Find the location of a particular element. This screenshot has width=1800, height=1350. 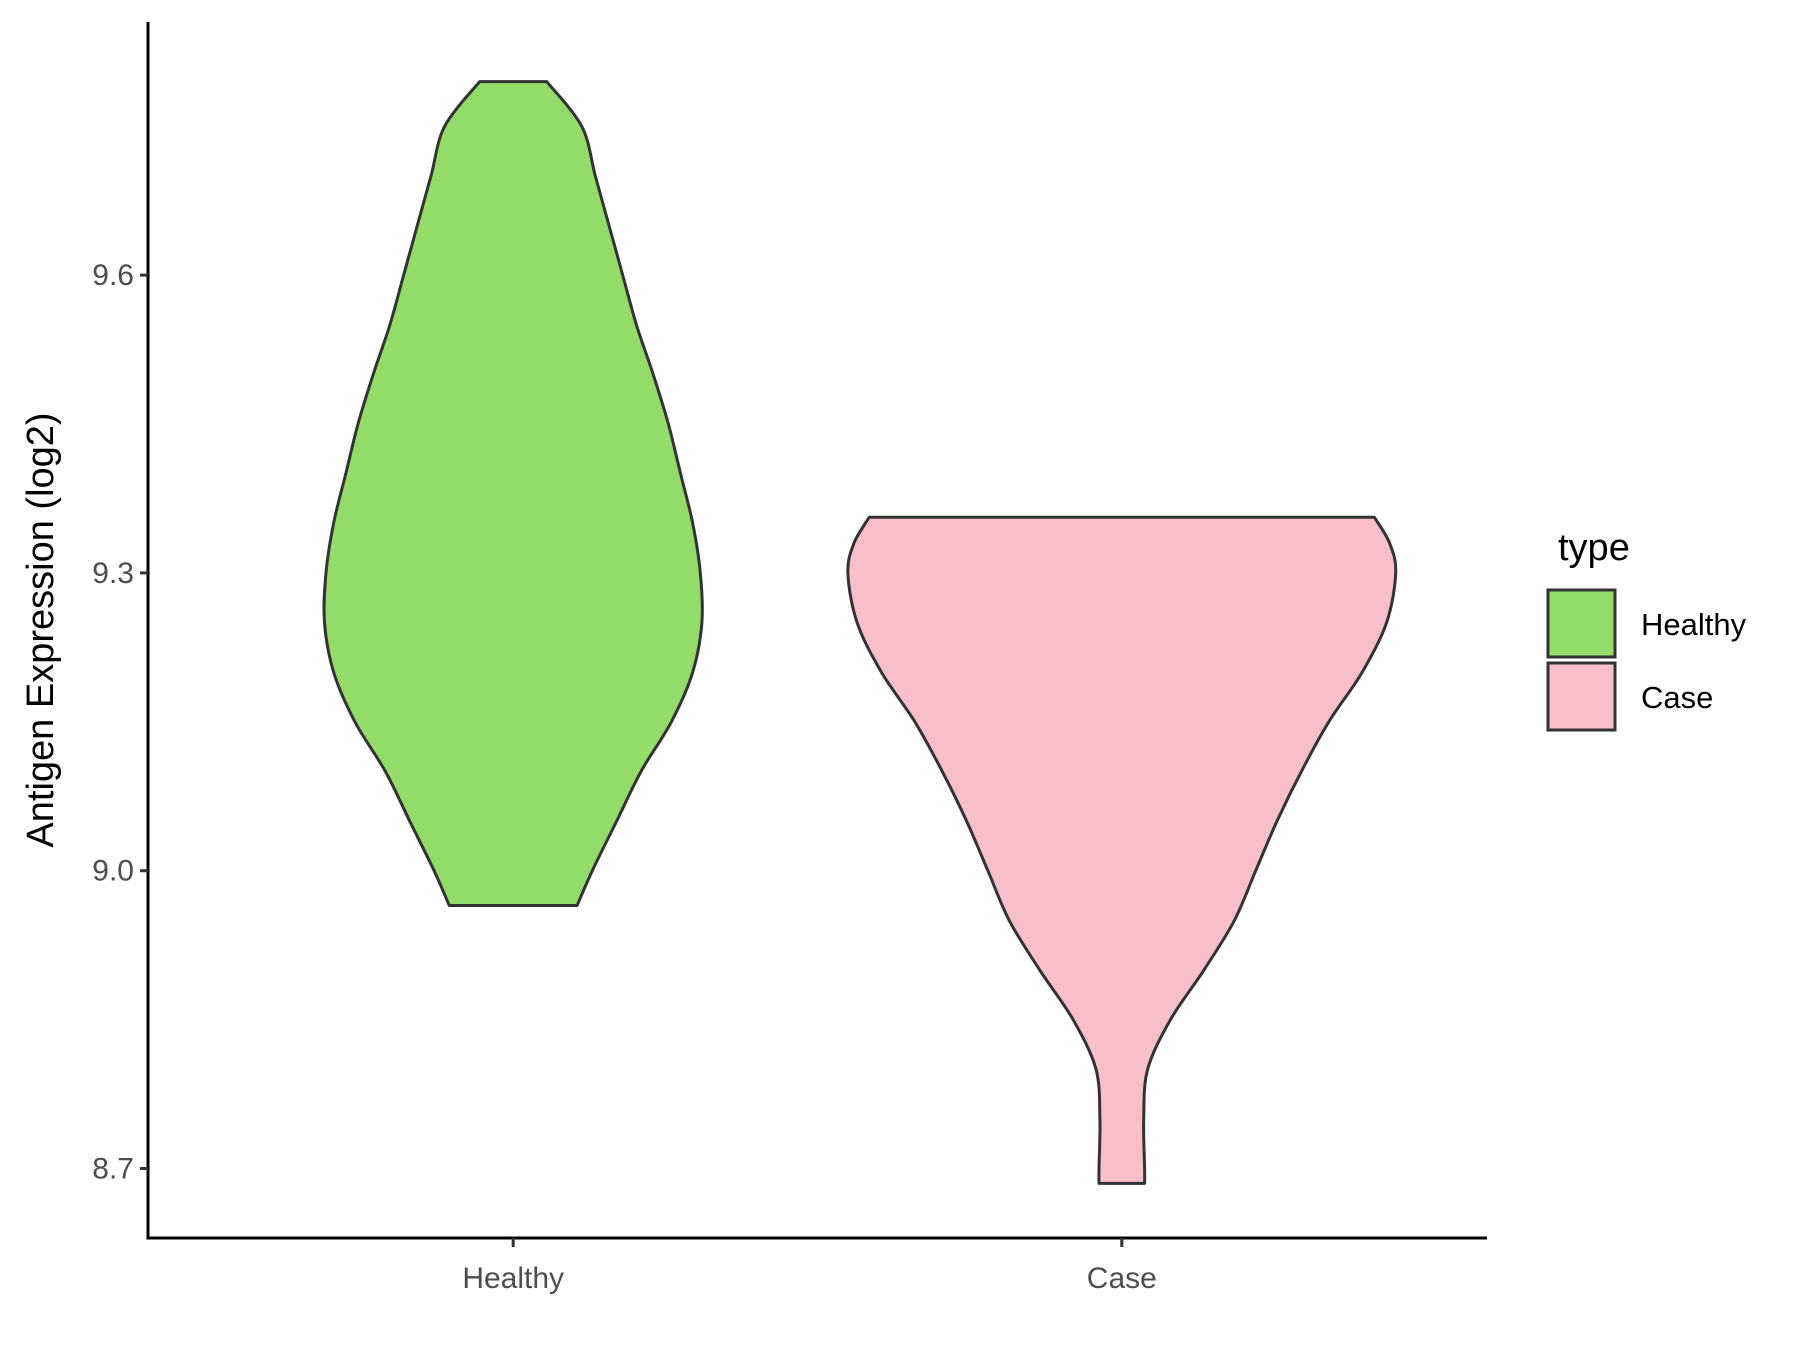

legend-swatch-healthy is located at coordinates (1581, 623).